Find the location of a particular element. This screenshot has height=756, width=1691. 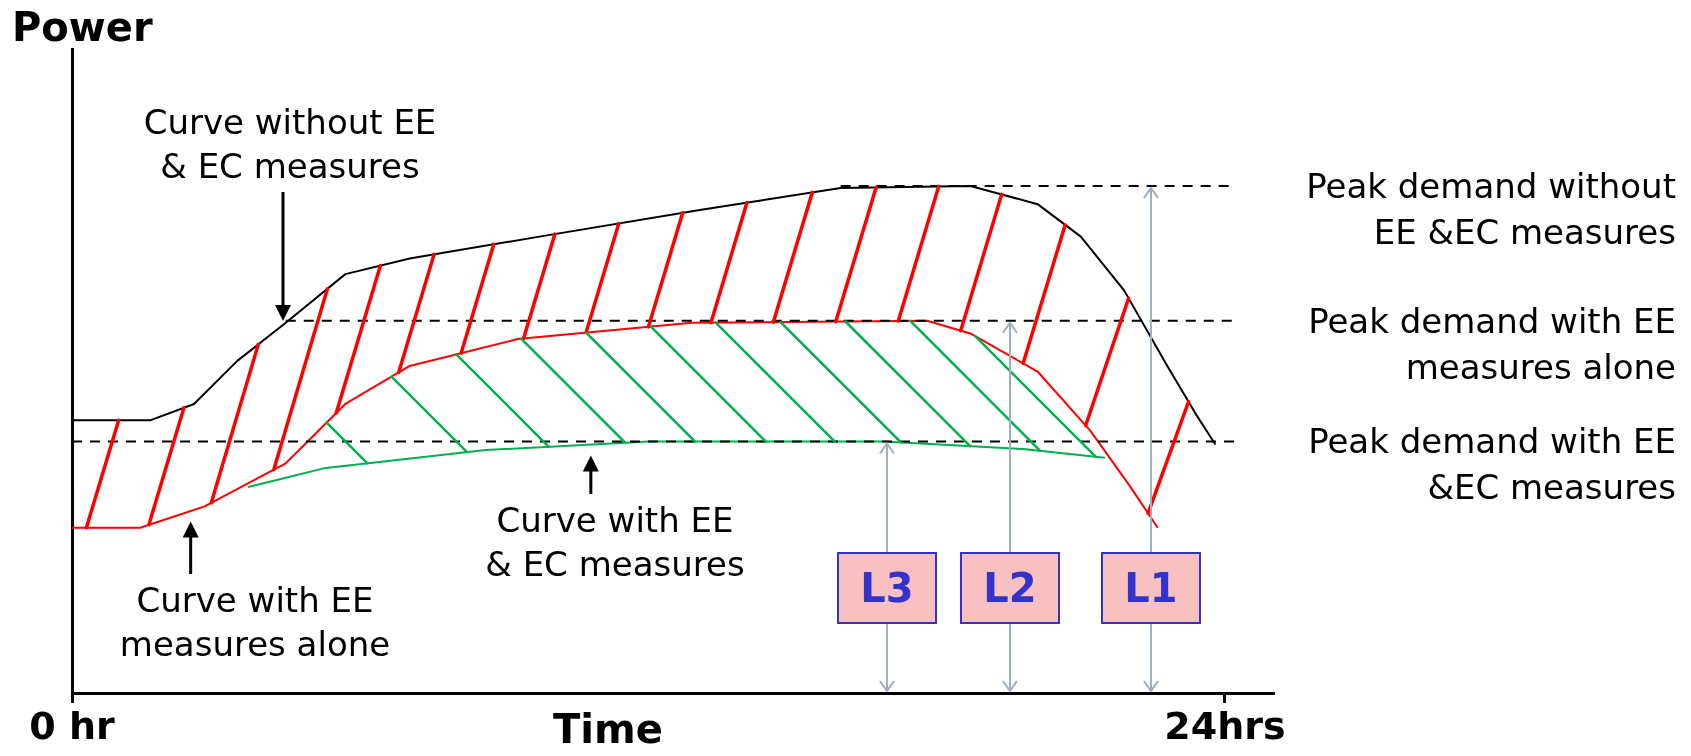

annotation: Curve with EE & EC measures is located at coordinates (615, 542).